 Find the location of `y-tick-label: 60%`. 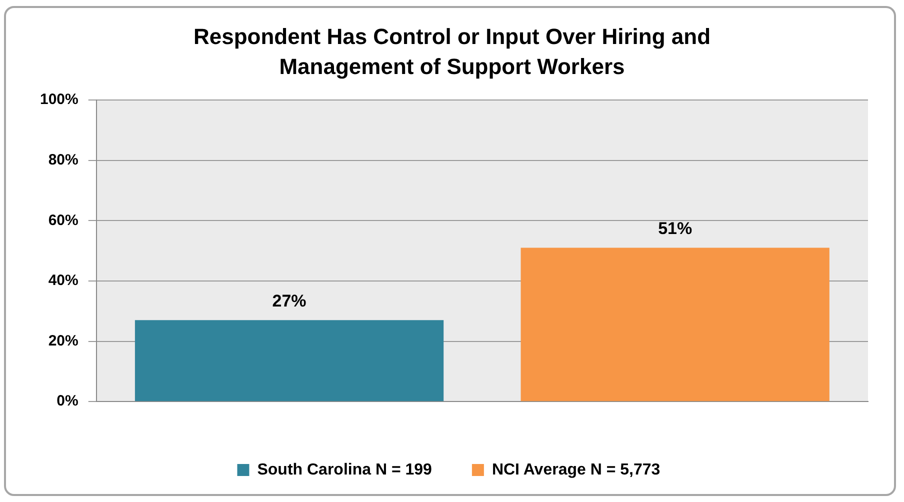

y-tick-label: 60% is located at coordinates (63, 220).